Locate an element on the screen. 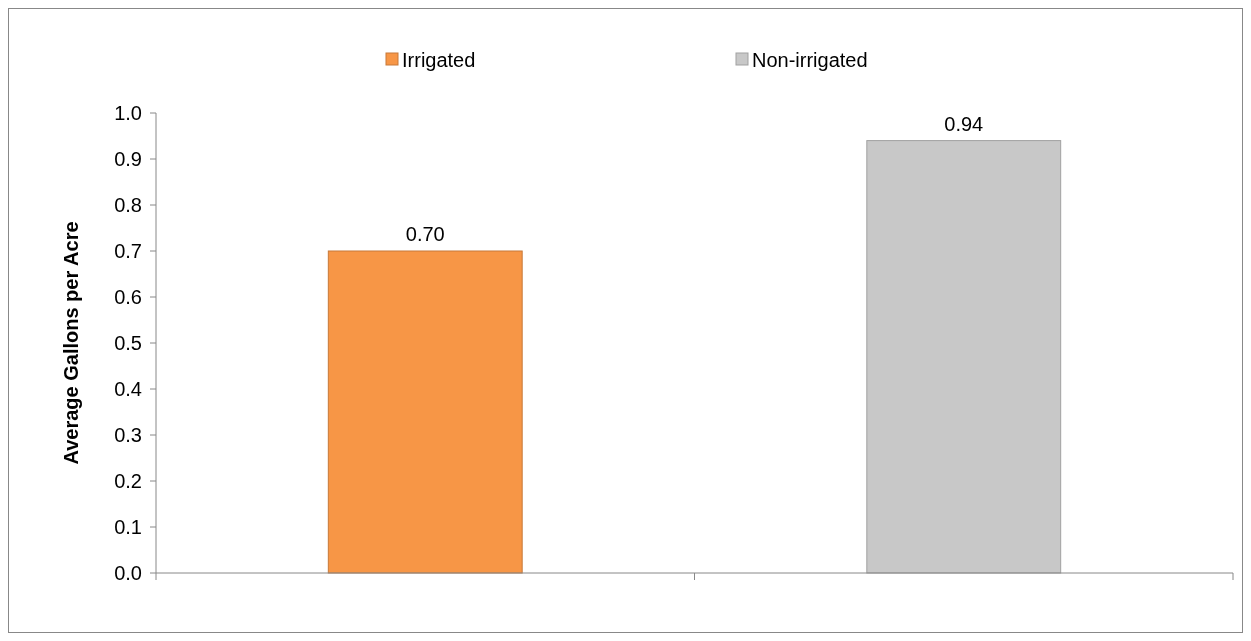  y-tick-label: 0.2 is located at coordinates (128, 481).